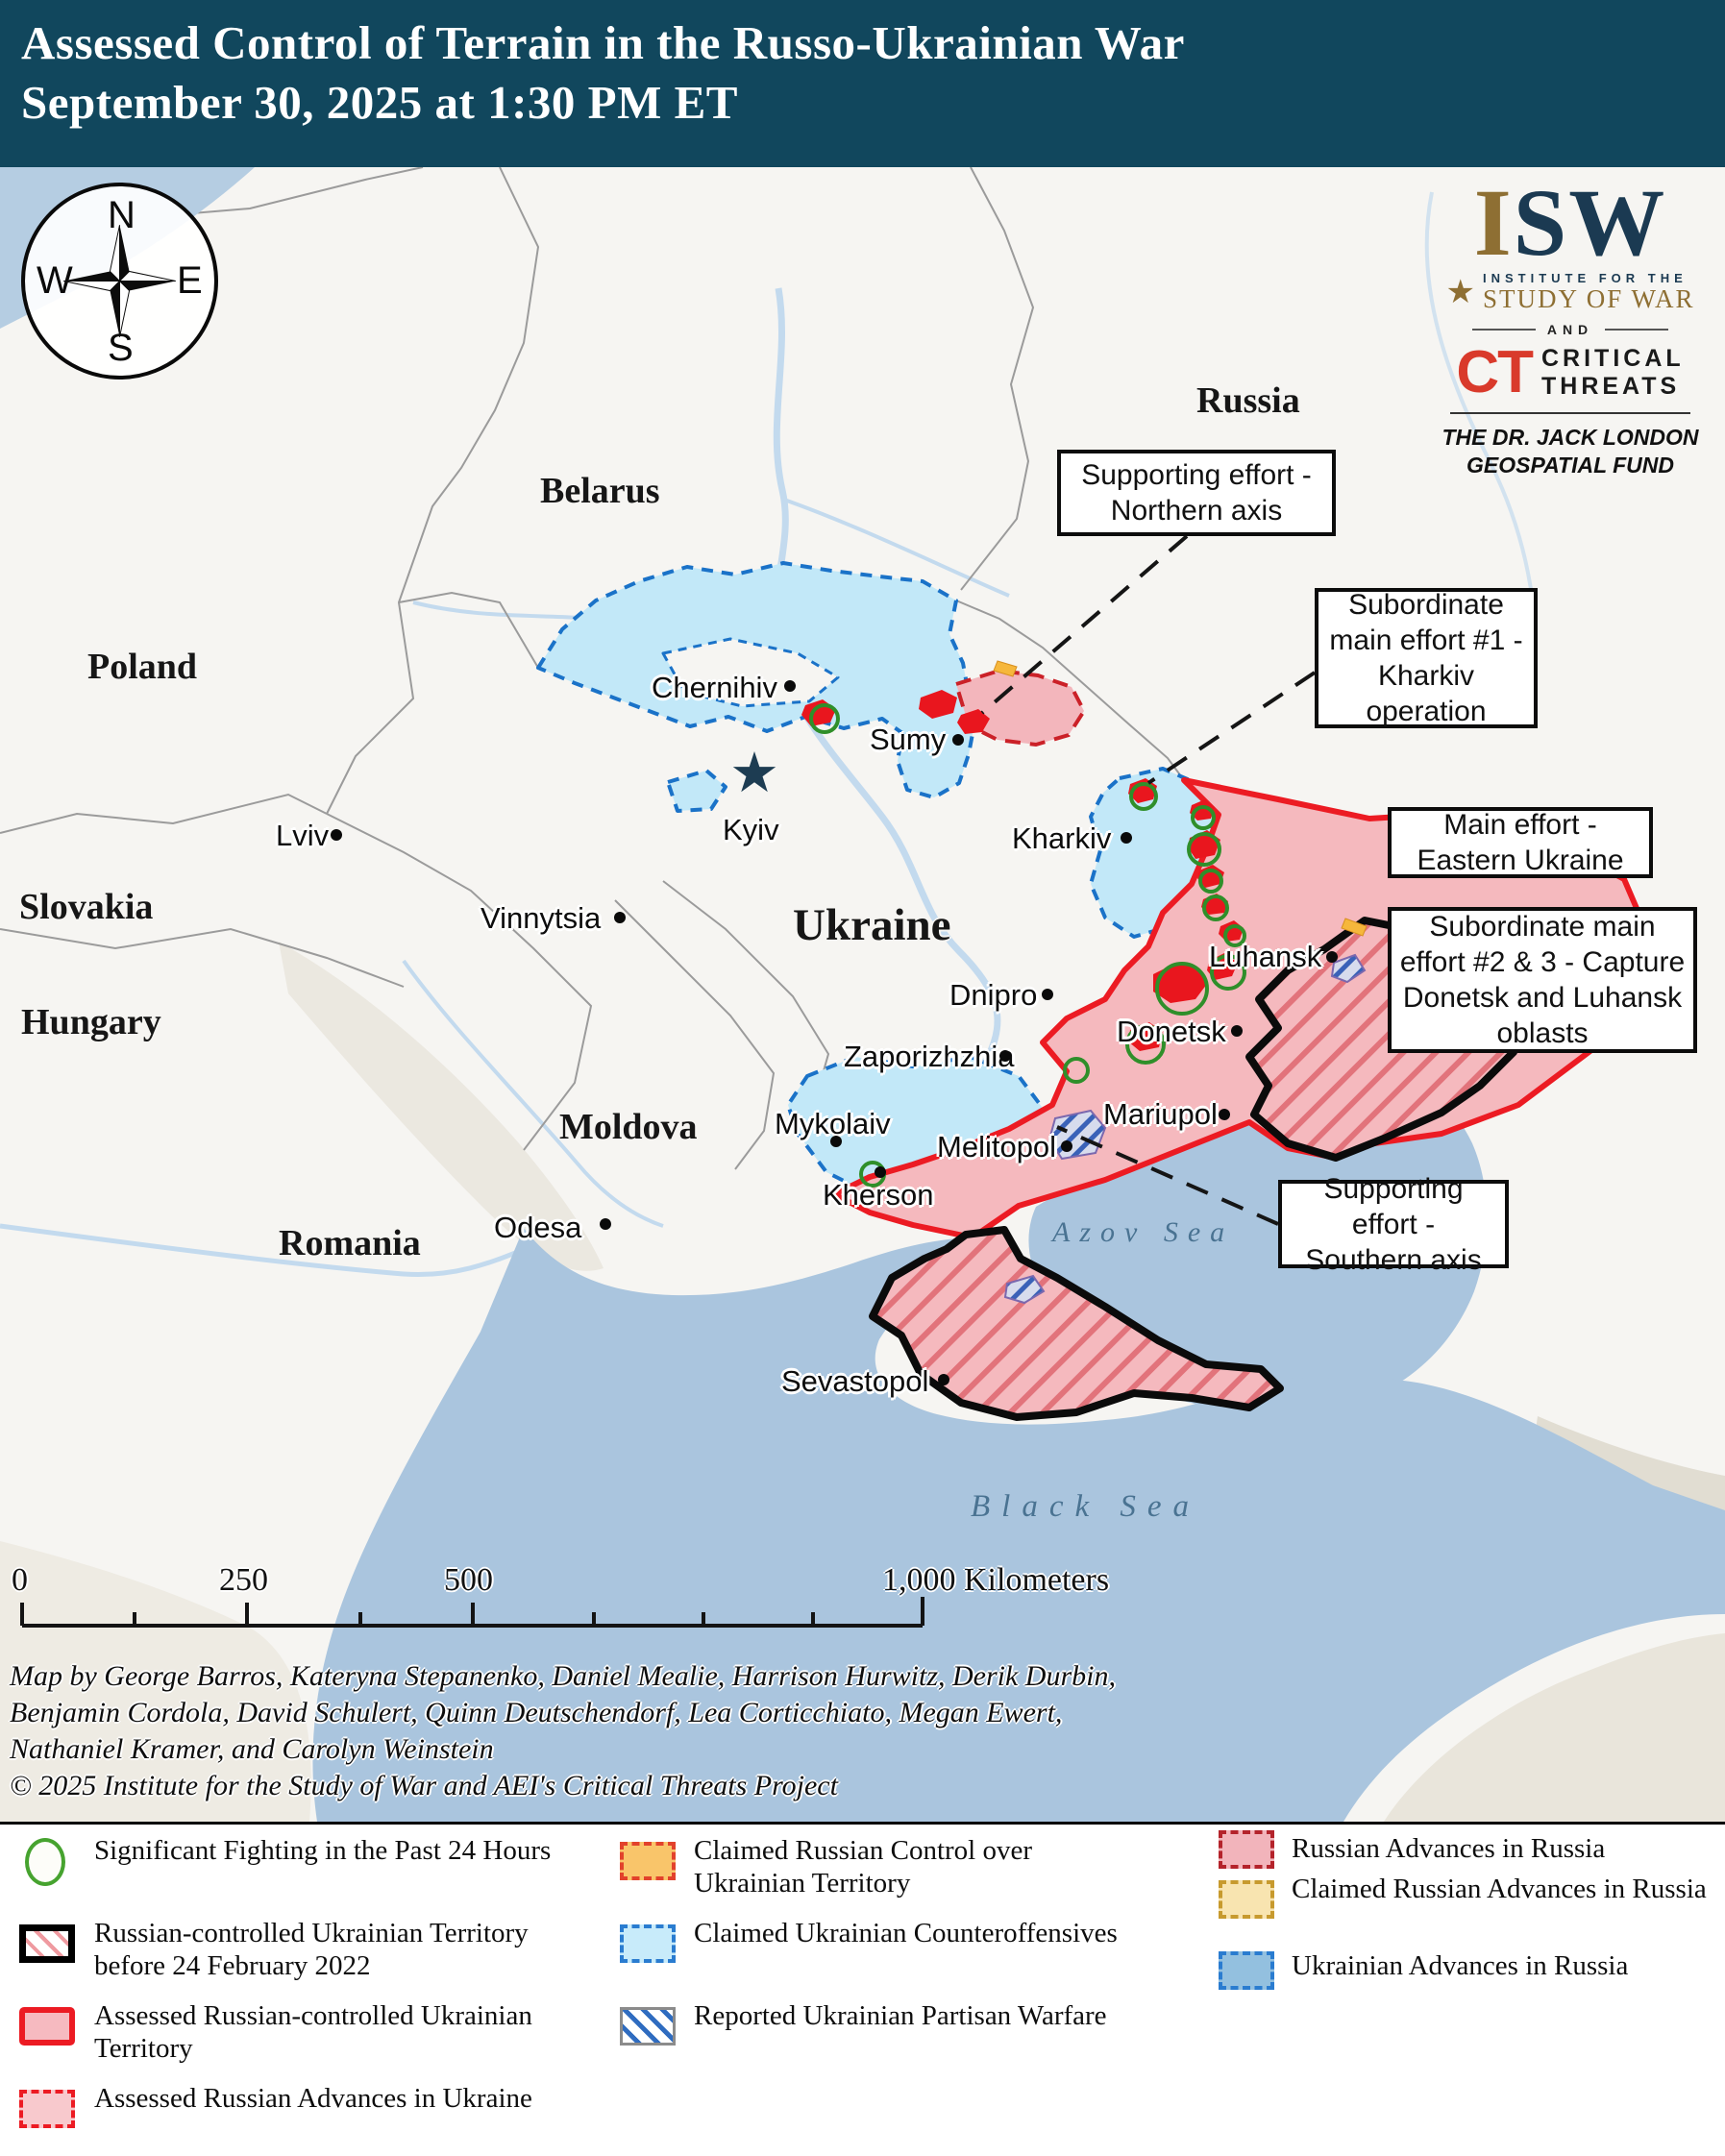  What do you see at coordinates (900, 2016) in the screenshot?
I see `legend-label-partisan-warfare: Reported Ukrainian Partisan Warfare` at bounding box center [900, 2016].